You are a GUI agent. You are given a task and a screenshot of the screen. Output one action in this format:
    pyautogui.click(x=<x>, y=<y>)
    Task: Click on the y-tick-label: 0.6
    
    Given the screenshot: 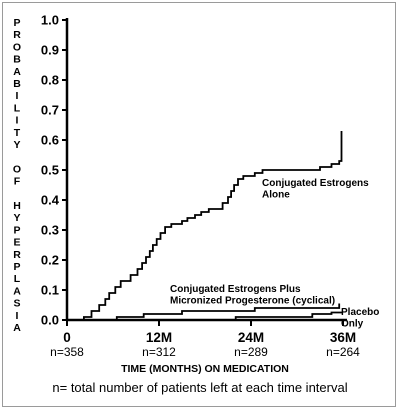 What is the action you would take?
    pyautogui.click(x=50, y=140)
    